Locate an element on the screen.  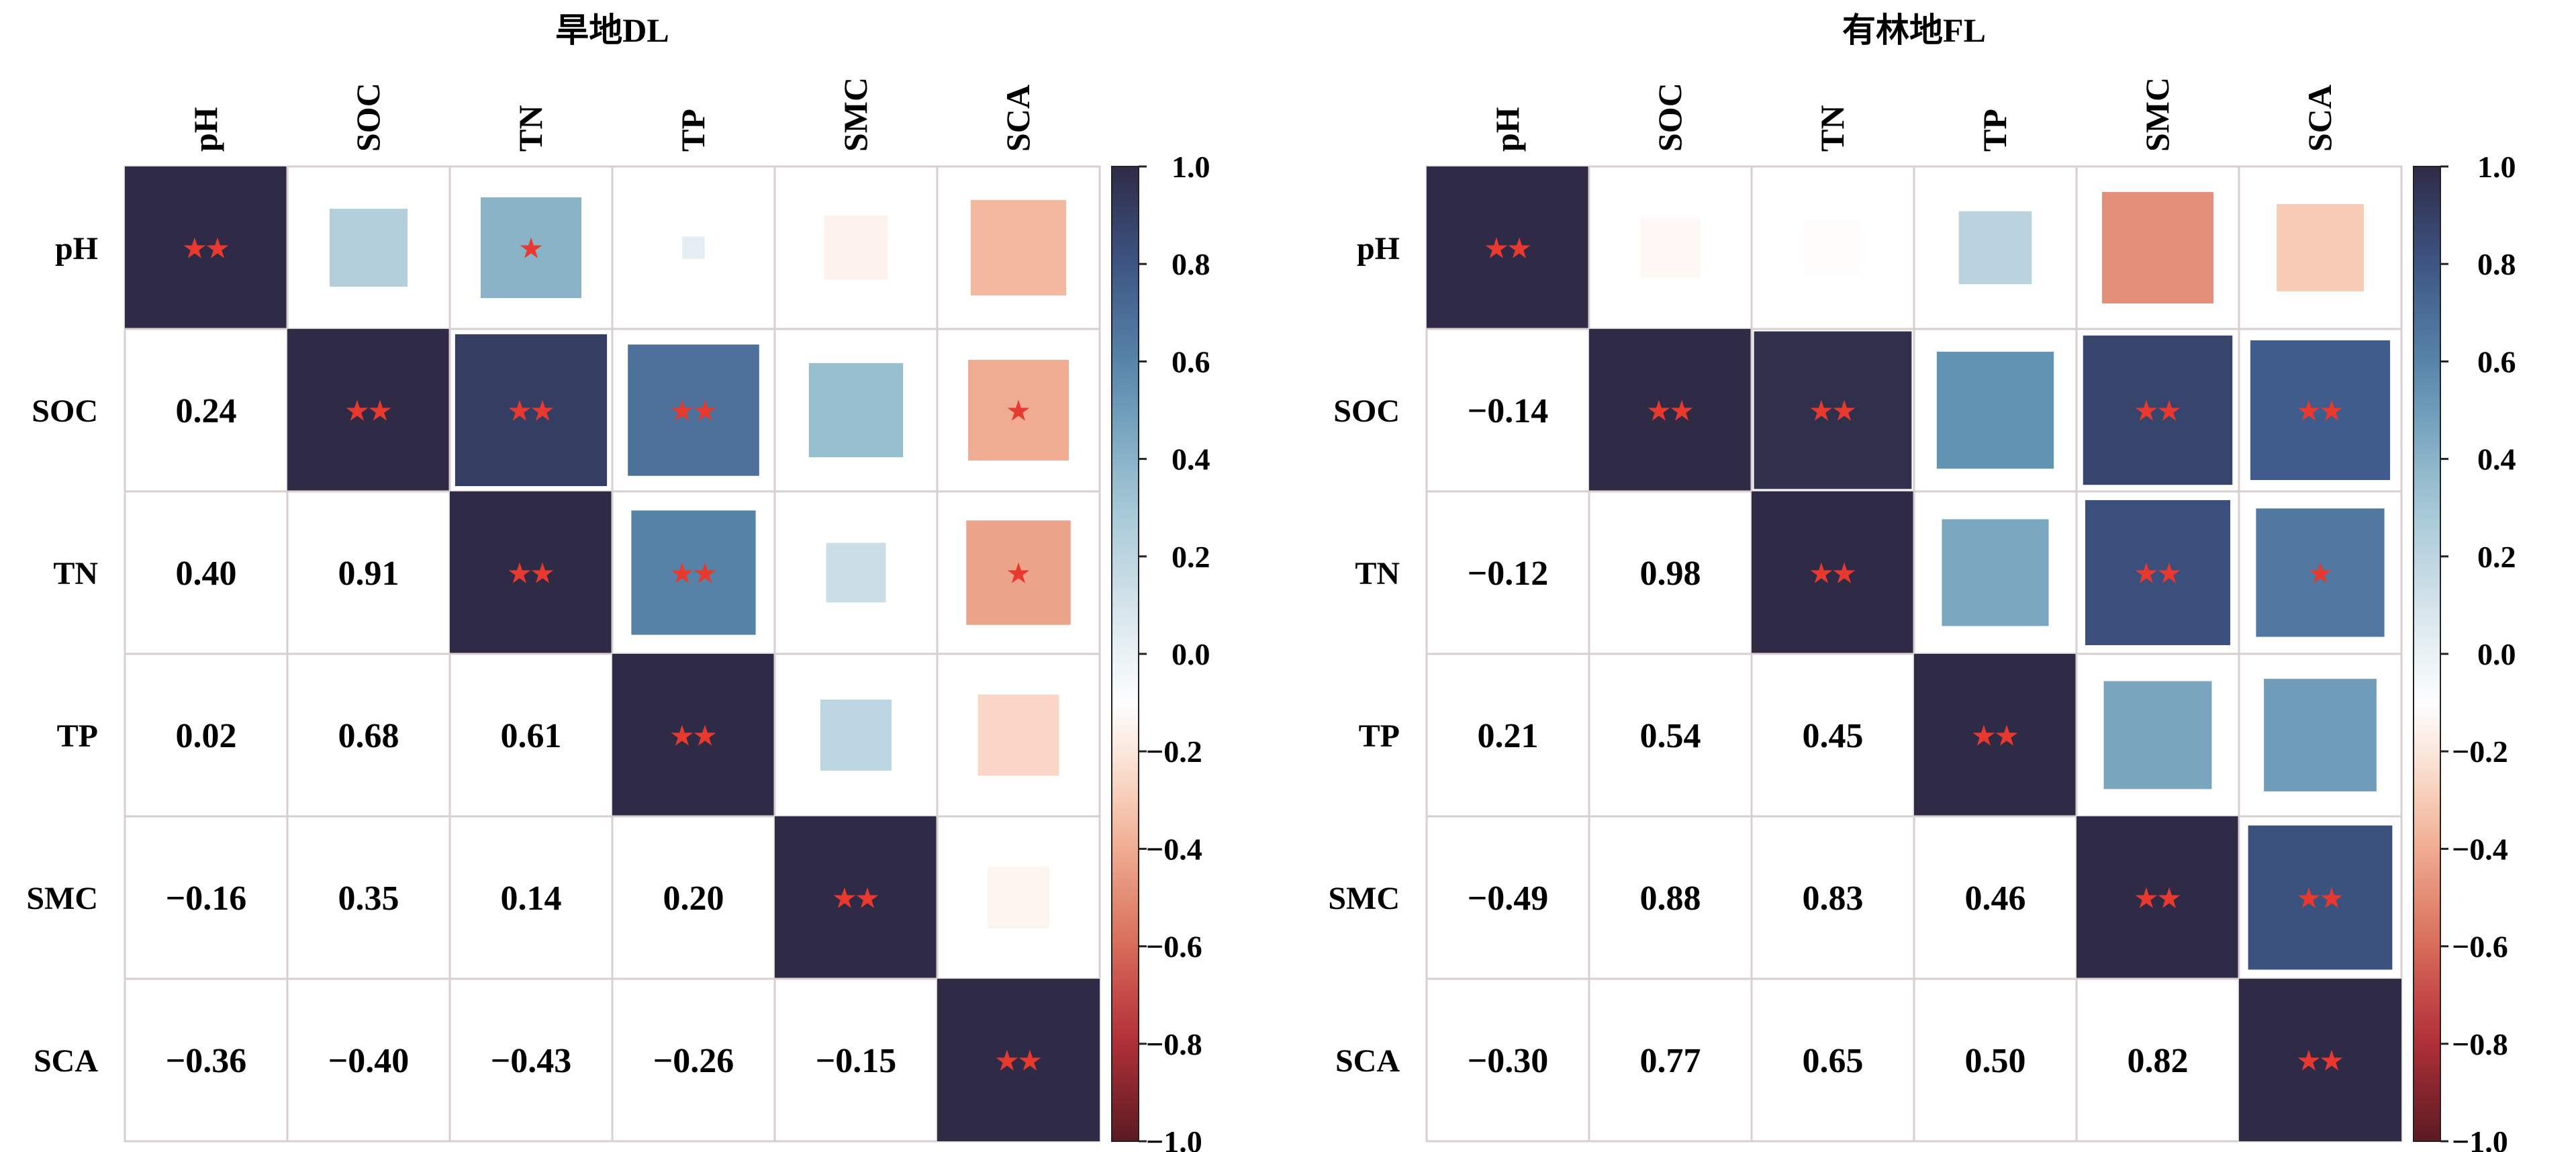
correlation-value: 0.21 is located at coordinates (1509, 736).